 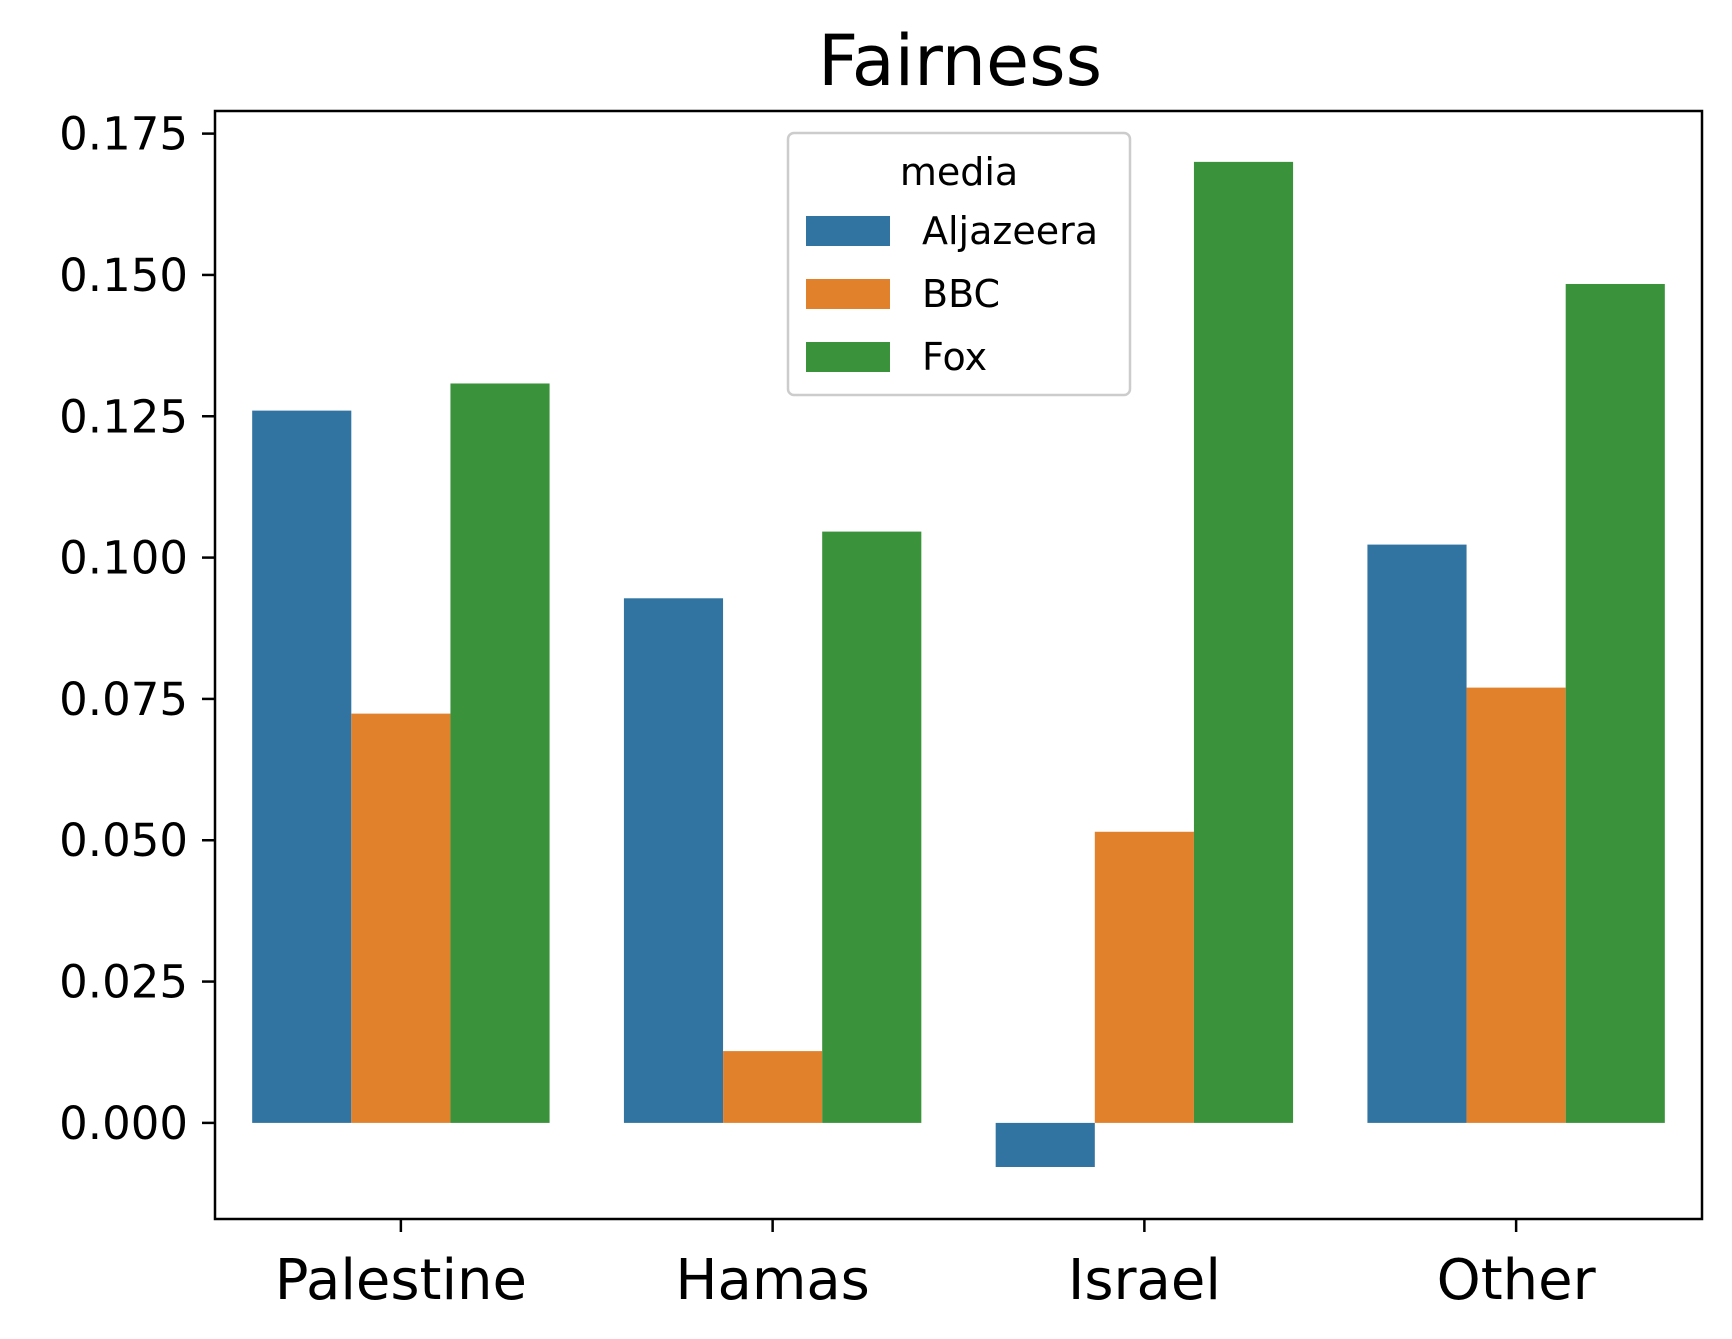 I want to click on legend-swatch-fox, so click(x=848, y=357).